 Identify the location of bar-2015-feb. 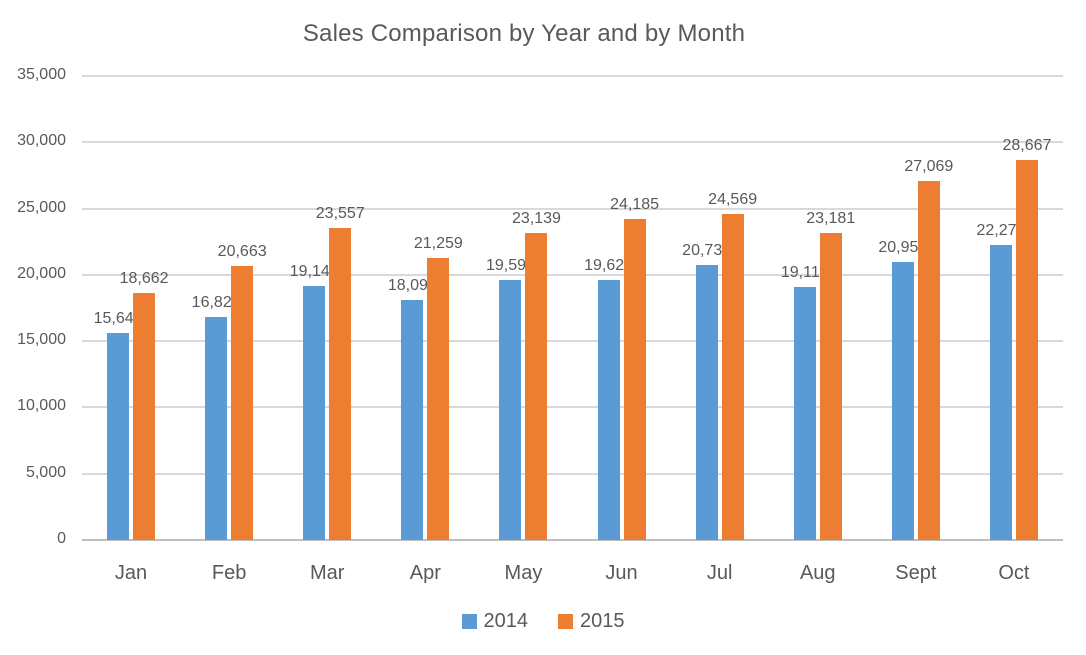
(242, 403).